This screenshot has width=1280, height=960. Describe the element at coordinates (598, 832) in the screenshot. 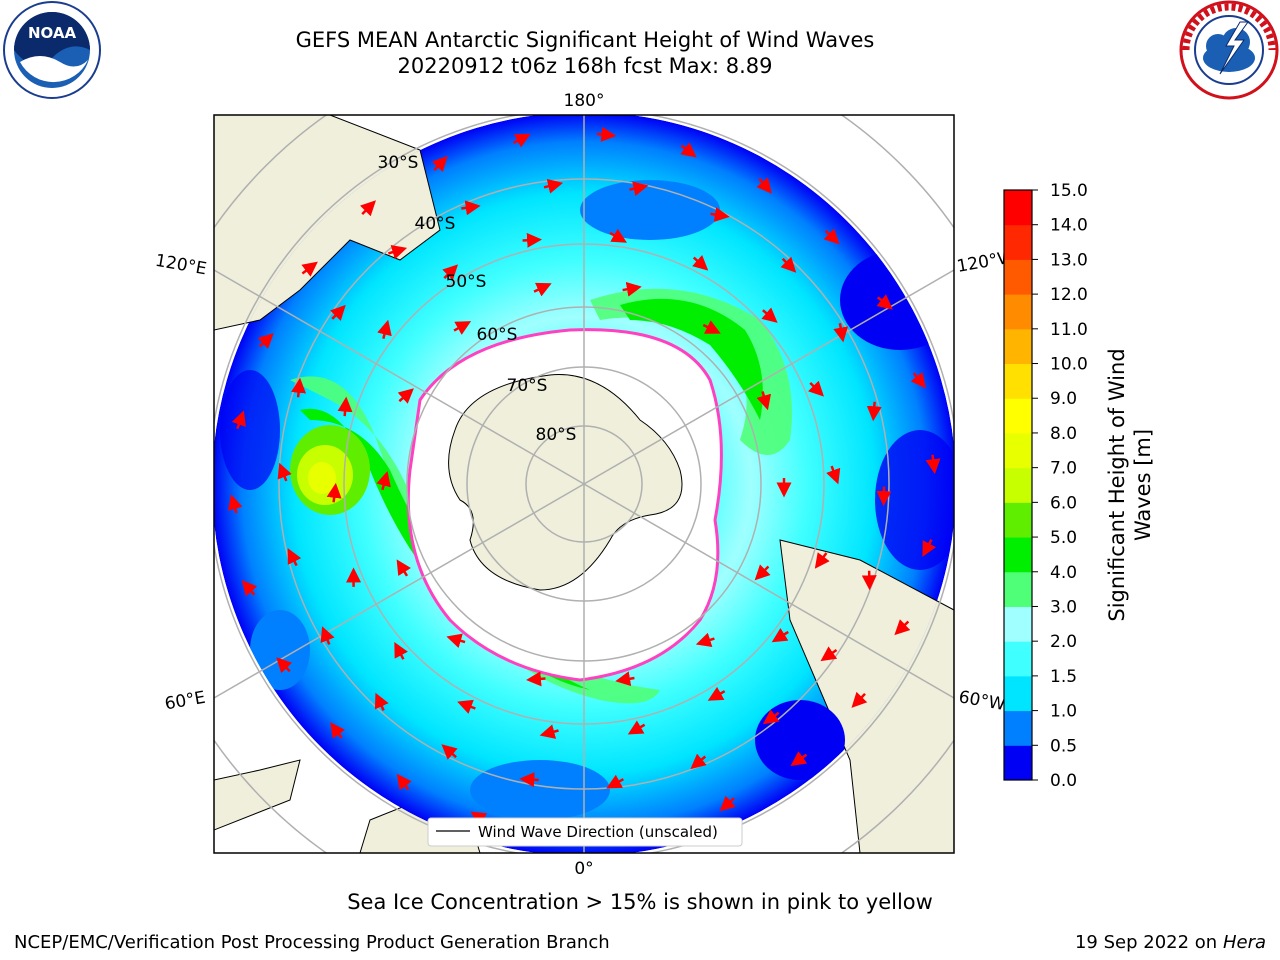

I see `legend-label: Wind Wave Direction (unscaled)` at that location.